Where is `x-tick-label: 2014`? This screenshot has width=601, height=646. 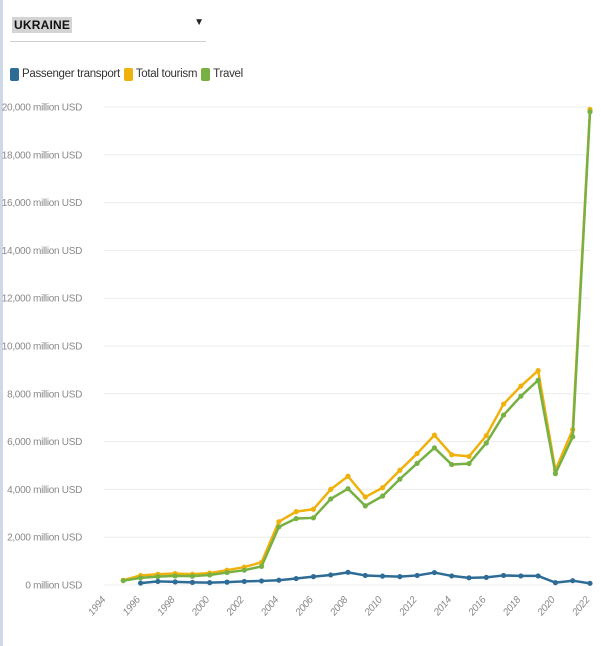 x-tick-label: 2014 is located at coordinates (442, 606).